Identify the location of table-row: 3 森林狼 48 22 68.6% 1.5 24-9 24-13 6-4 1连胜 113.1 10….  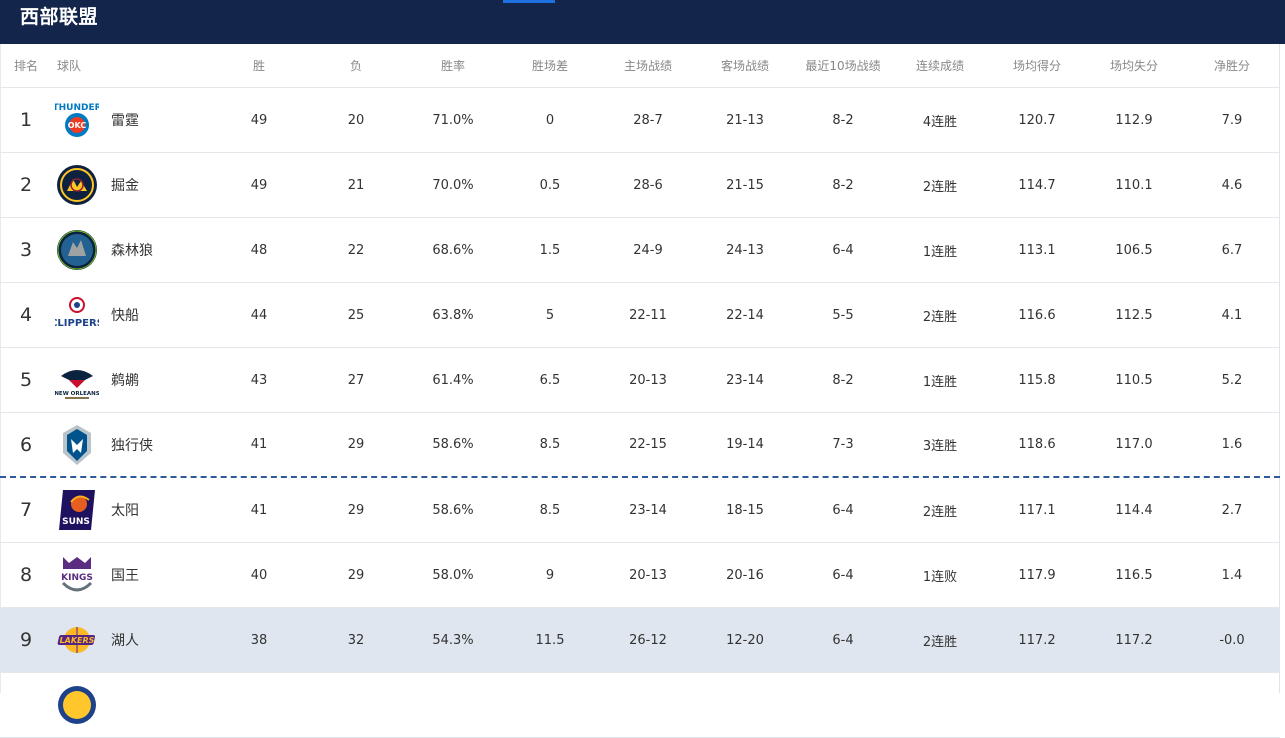
(640, 250).